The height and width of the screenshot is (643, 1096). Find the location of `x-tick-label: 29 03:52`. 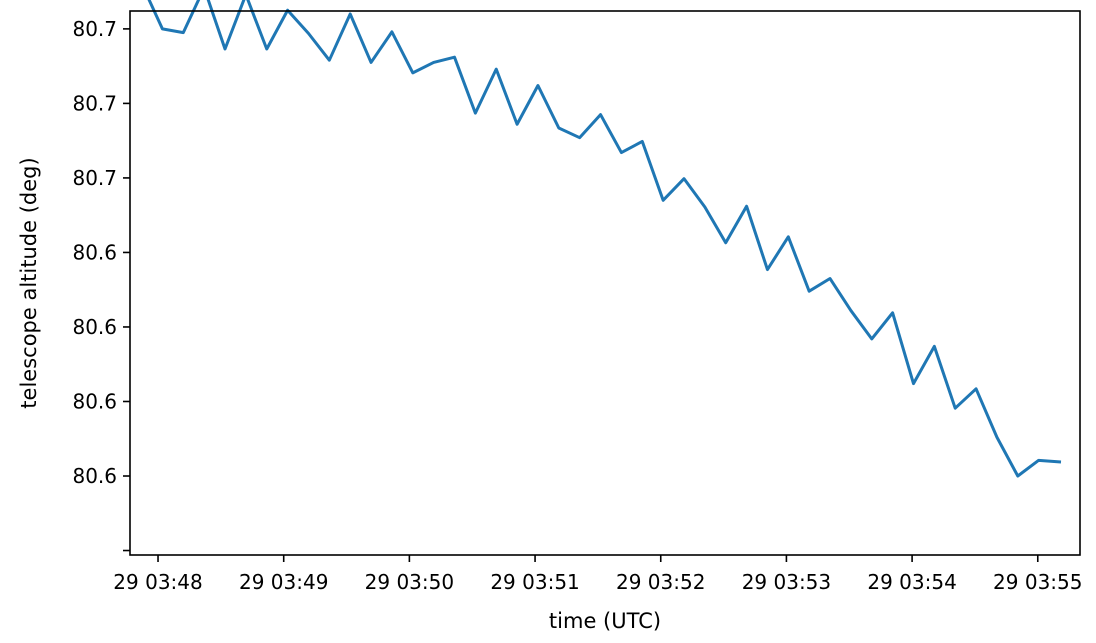

x-tick-label: 29 03:52 is located at coordinates (660, 582).